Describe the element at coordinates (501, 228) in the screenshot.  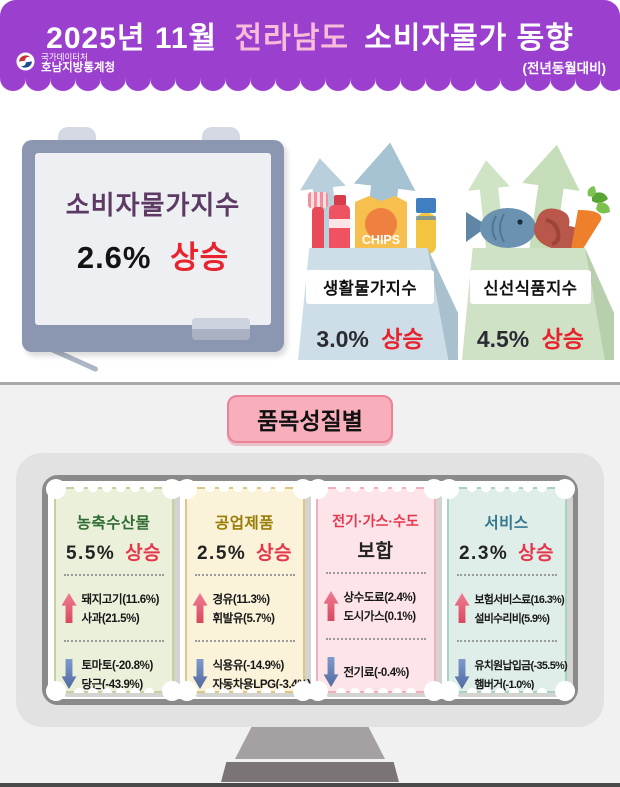
I see `fish-icon` at that location.